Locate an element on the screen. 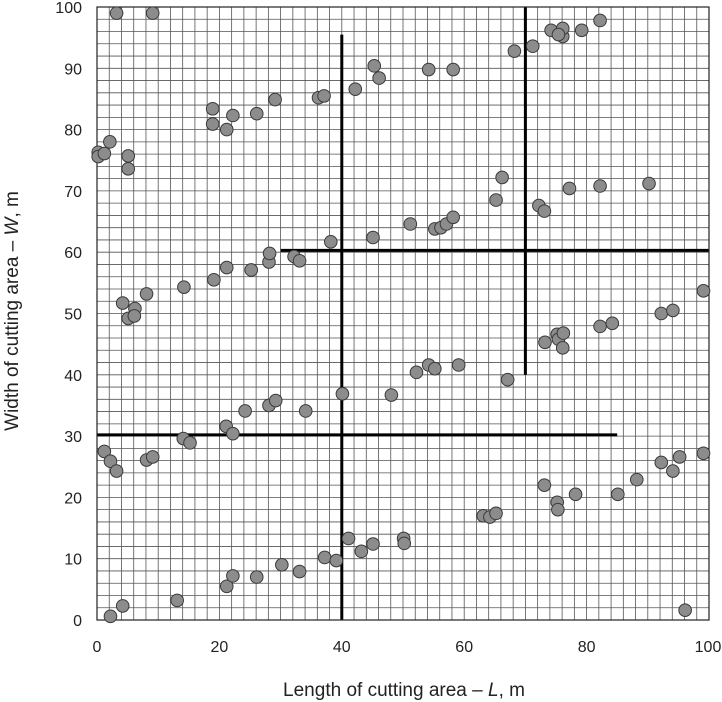 The image size is (722, 702). x-tick-label: 20 is located at coordinates (220, 647).